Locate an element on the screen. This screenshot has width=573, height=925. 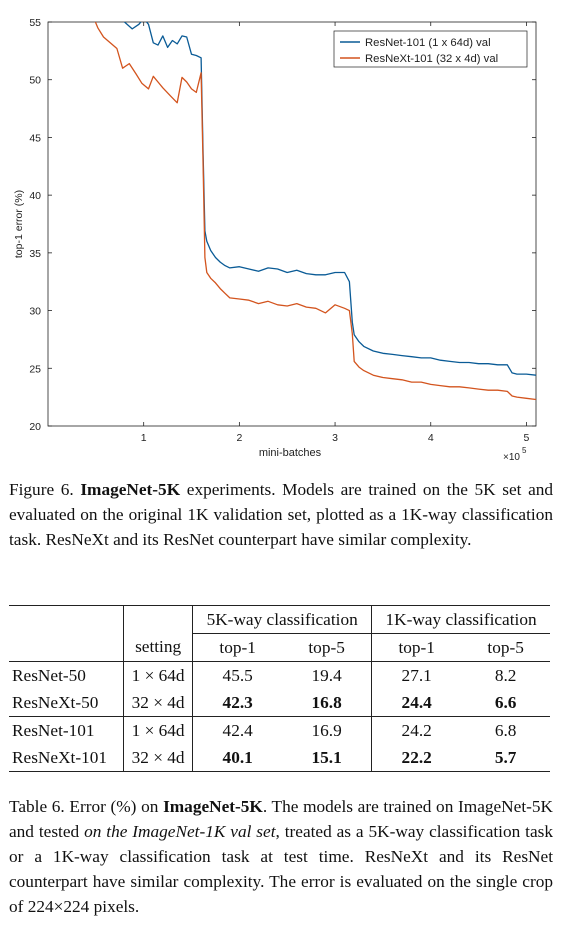
table-subheader-row: setting top-1 top-5 top-1 top-5 is located at coordinates (279, 647).